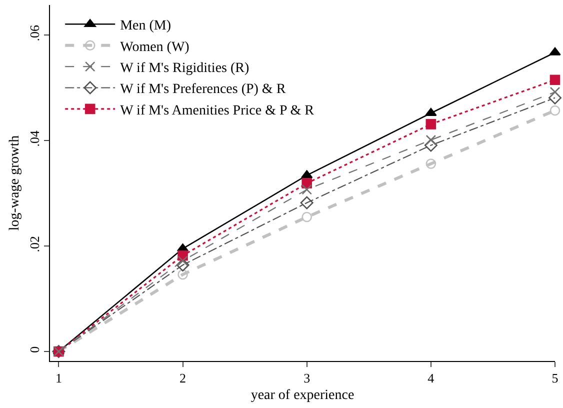  What do you see at coordinates (34, 138) in the screenshot?
I see `y-tick-label: .04` at bounding box center [34, 138].